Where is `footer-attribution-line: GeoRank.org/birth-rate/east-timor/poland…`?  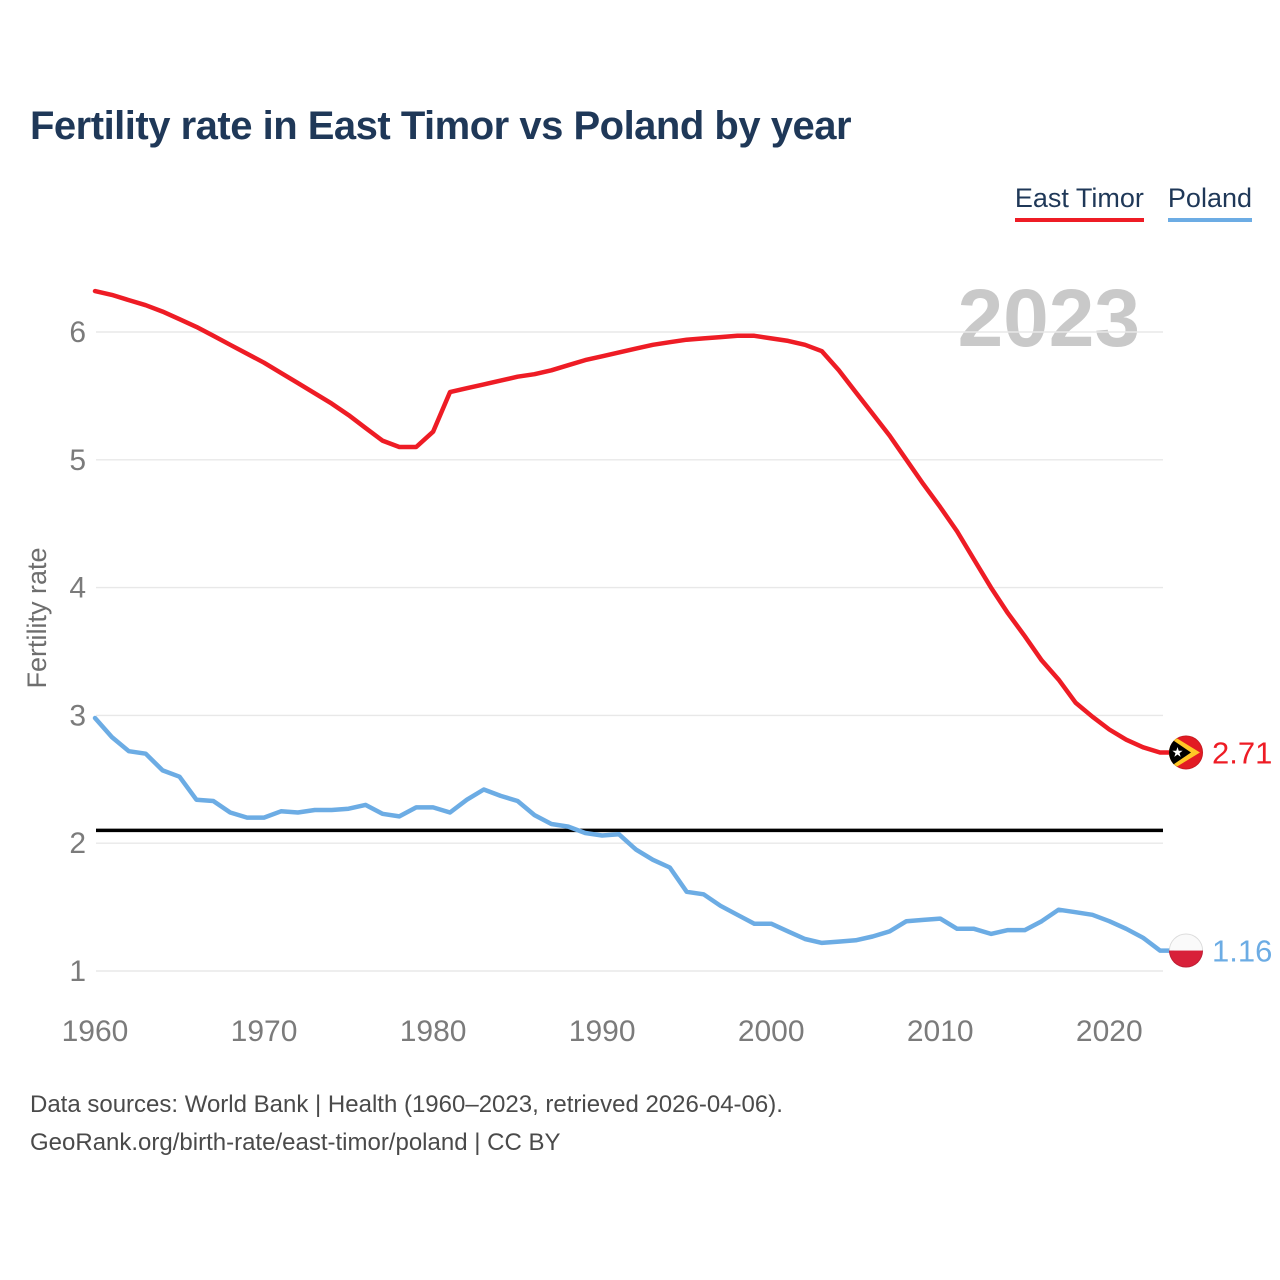
footer-attribution-line: GeoRank.org/birth-rate/east-timor/poland… is located at coordinates (295, 1142).